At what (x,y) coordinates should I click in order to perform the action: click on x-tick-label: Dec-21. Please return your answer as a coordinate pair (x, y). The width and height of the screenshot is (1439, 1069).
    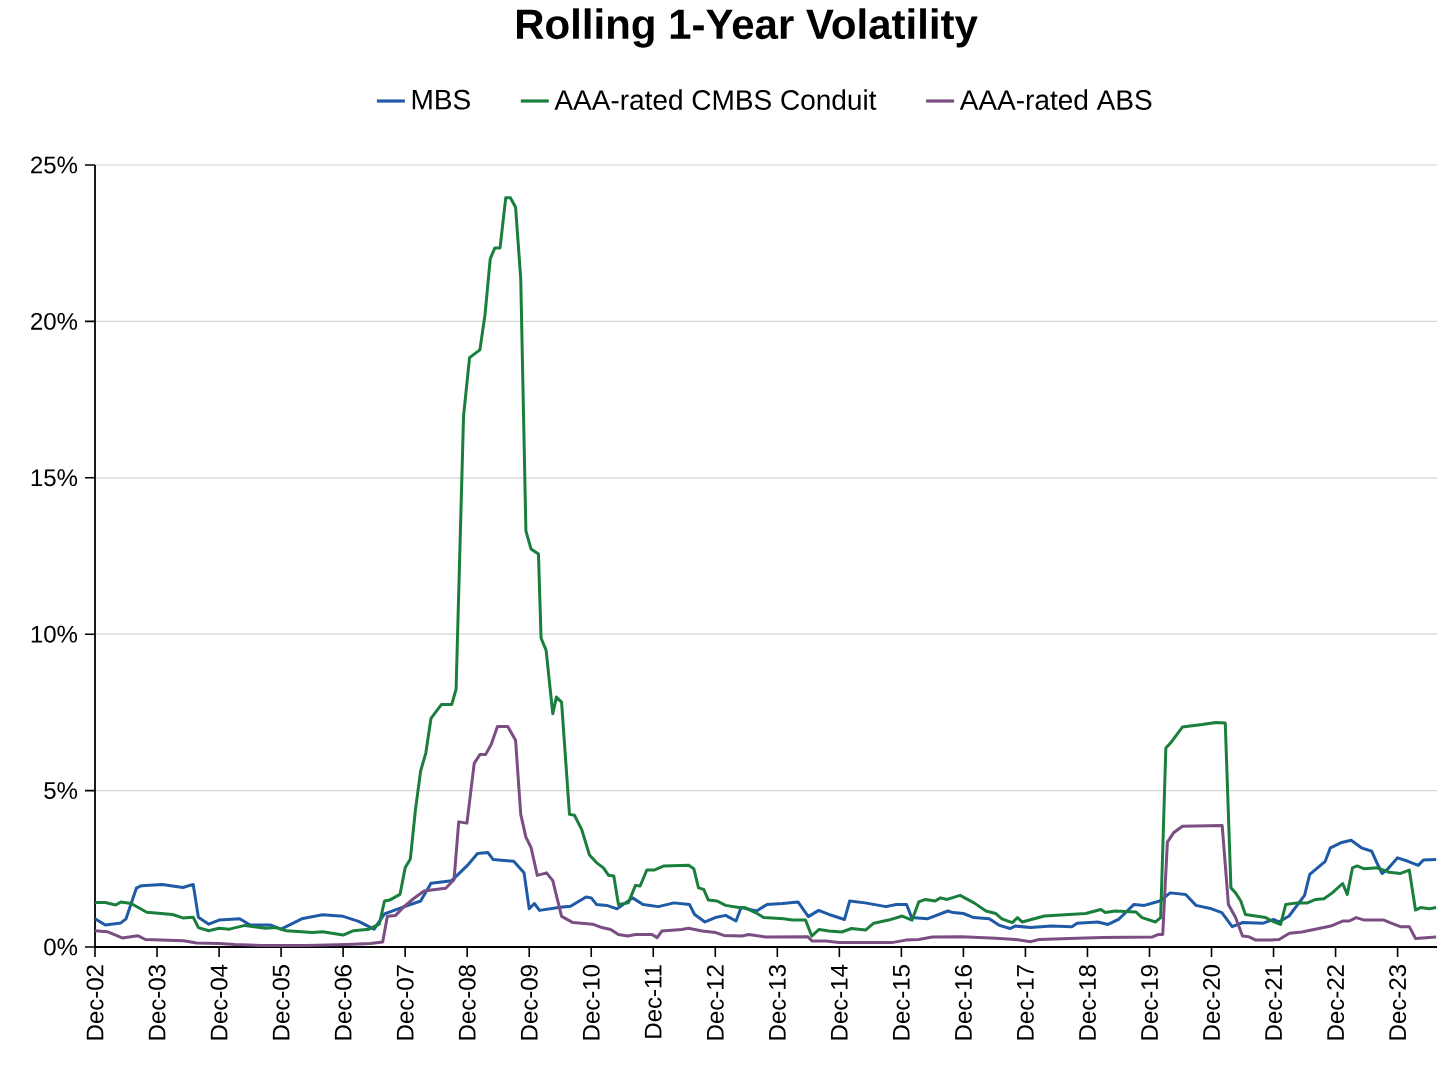
    Looking at the image, I should click on (1274, 1002).